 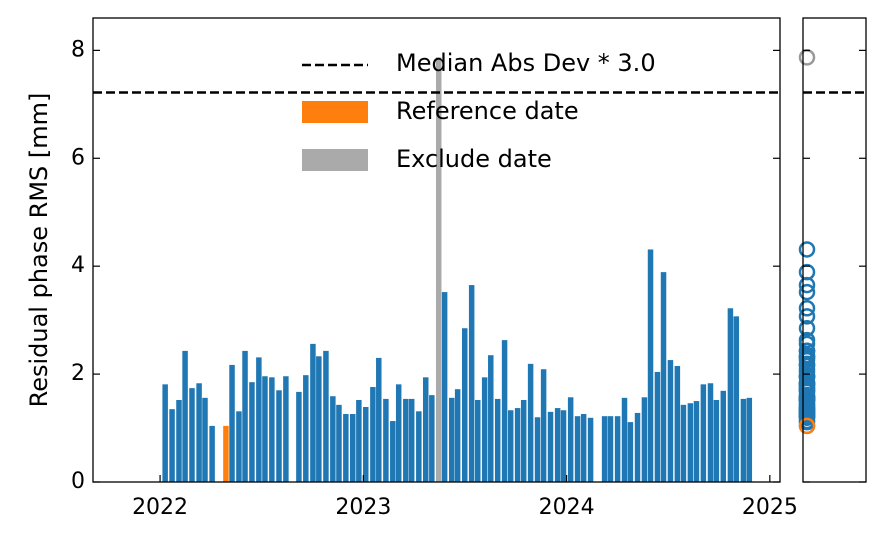 I want to click on legend-label: Reference date, so click(x=487, y=111).